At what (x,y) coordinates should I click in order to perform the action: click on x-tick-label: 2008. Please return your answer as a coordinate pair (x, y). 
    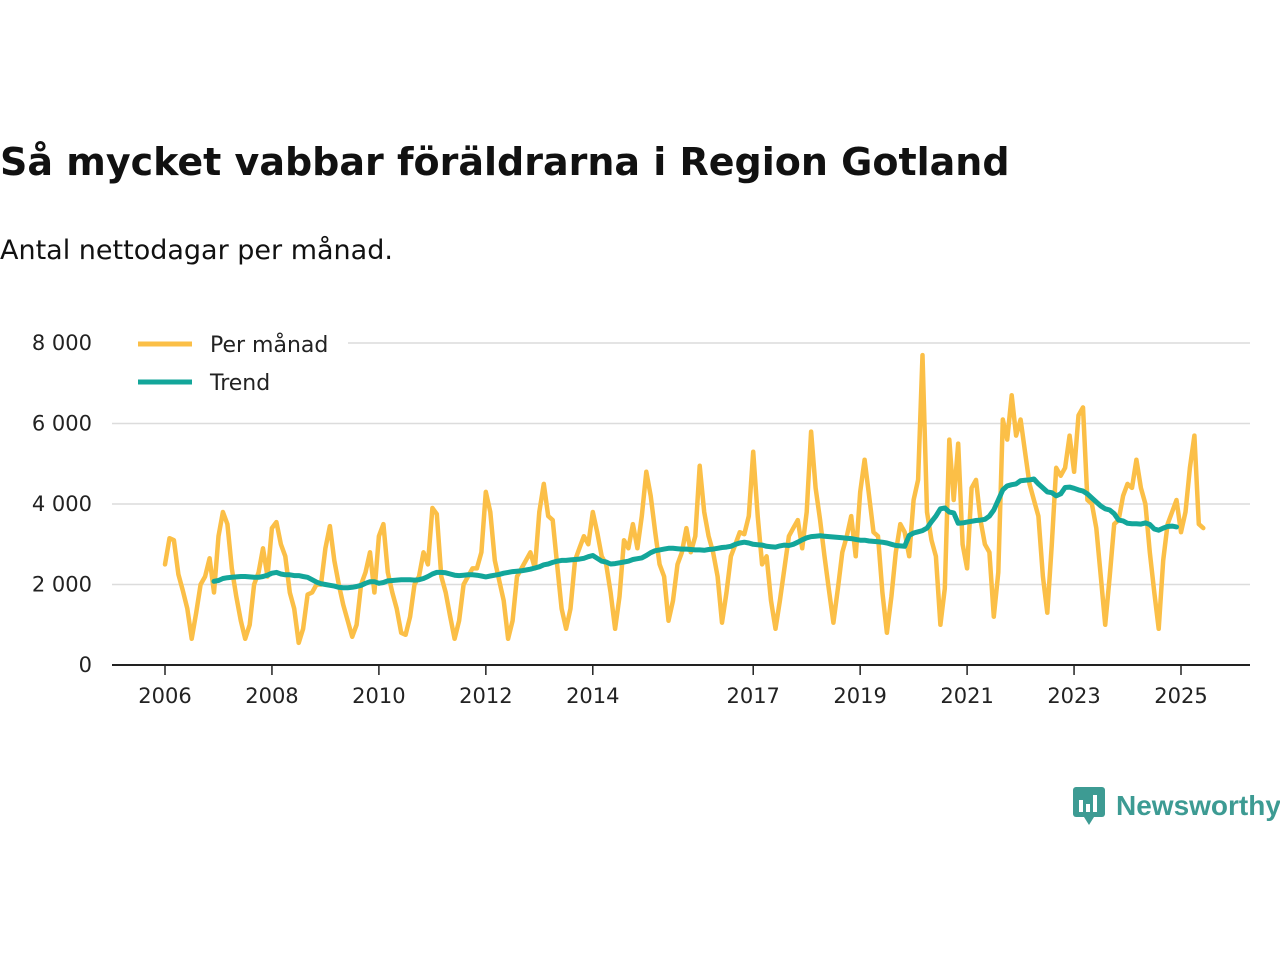
    Looking at the image, I should click on (271, 696).